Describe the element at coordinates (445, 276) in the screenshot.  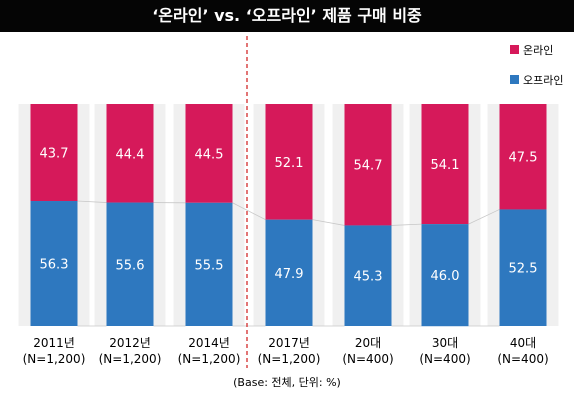
I see `value-label-offline: 46.0` at that location.